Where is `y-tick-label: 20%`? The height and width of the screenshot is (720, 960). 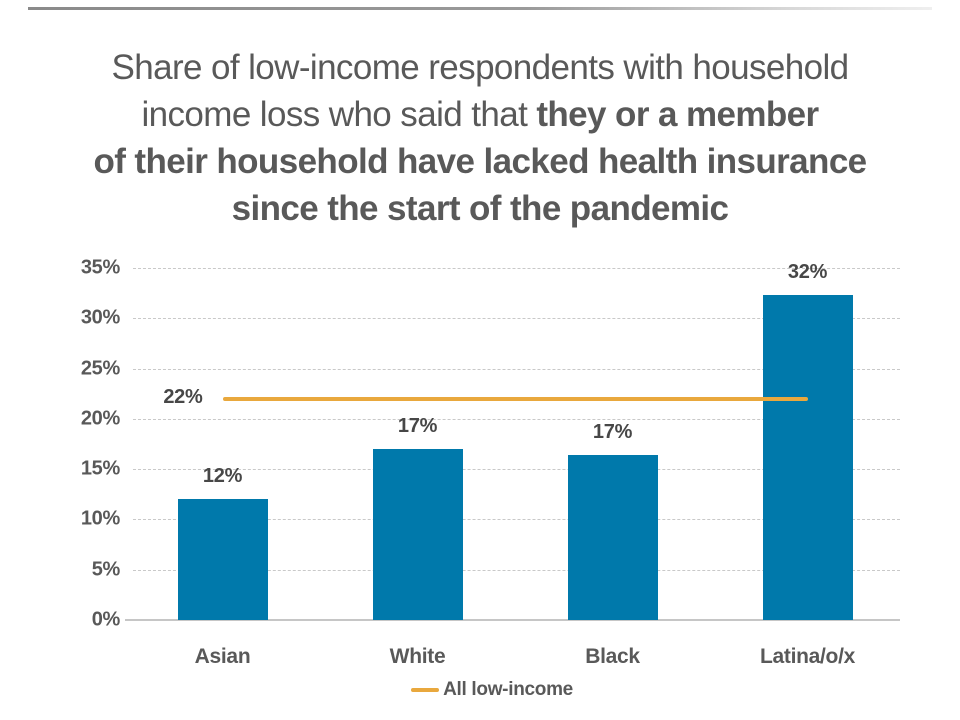 y-tick-label: 20% is located at coordinates (100, 418).